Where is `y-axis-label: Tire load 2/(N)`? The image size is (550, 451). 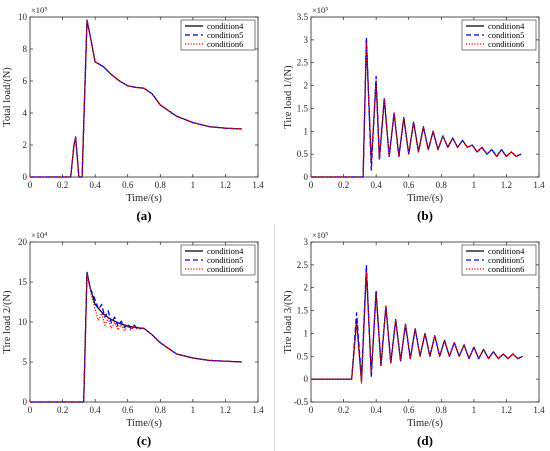 y-axis-label: Tire load 2/(N) is located at coordinates (7, 322).